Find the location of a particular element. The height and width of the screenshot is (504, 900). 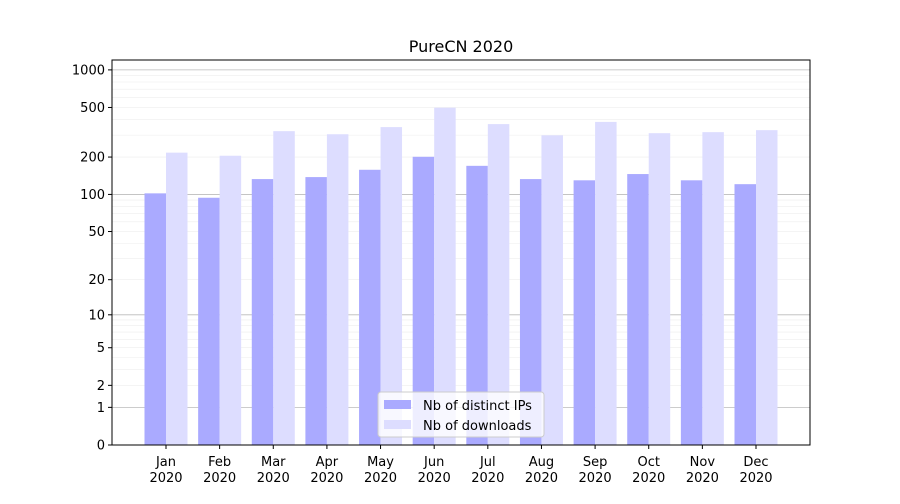

legend: Nb of distinct IPs Nb of downloads is located at coordinates (461, 414).